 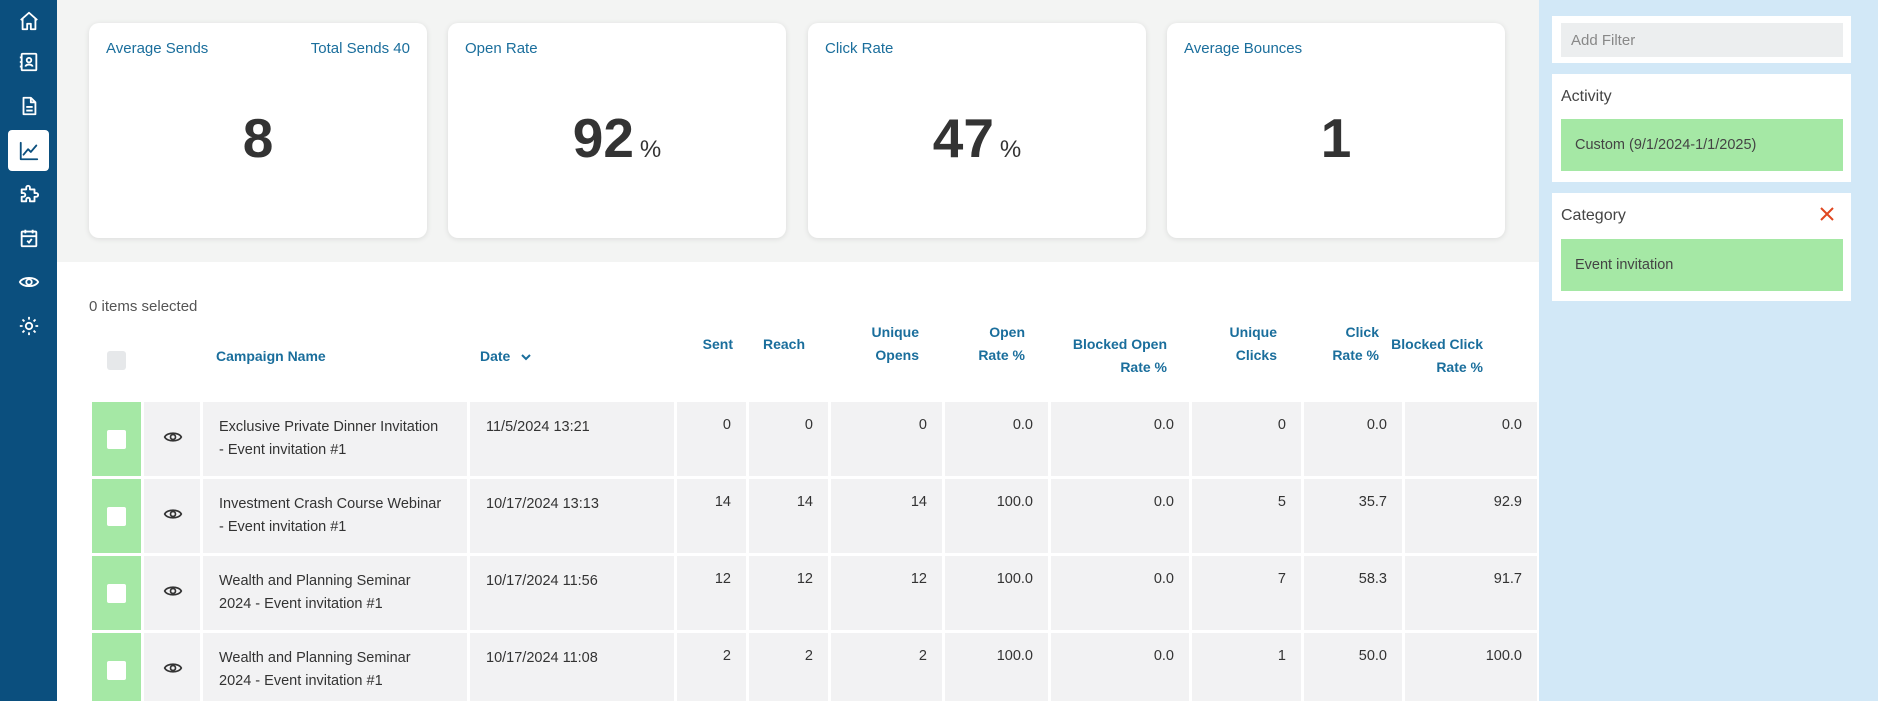 I want to click on category-filter: Category Event invitation, so click(x=1701, y=247).